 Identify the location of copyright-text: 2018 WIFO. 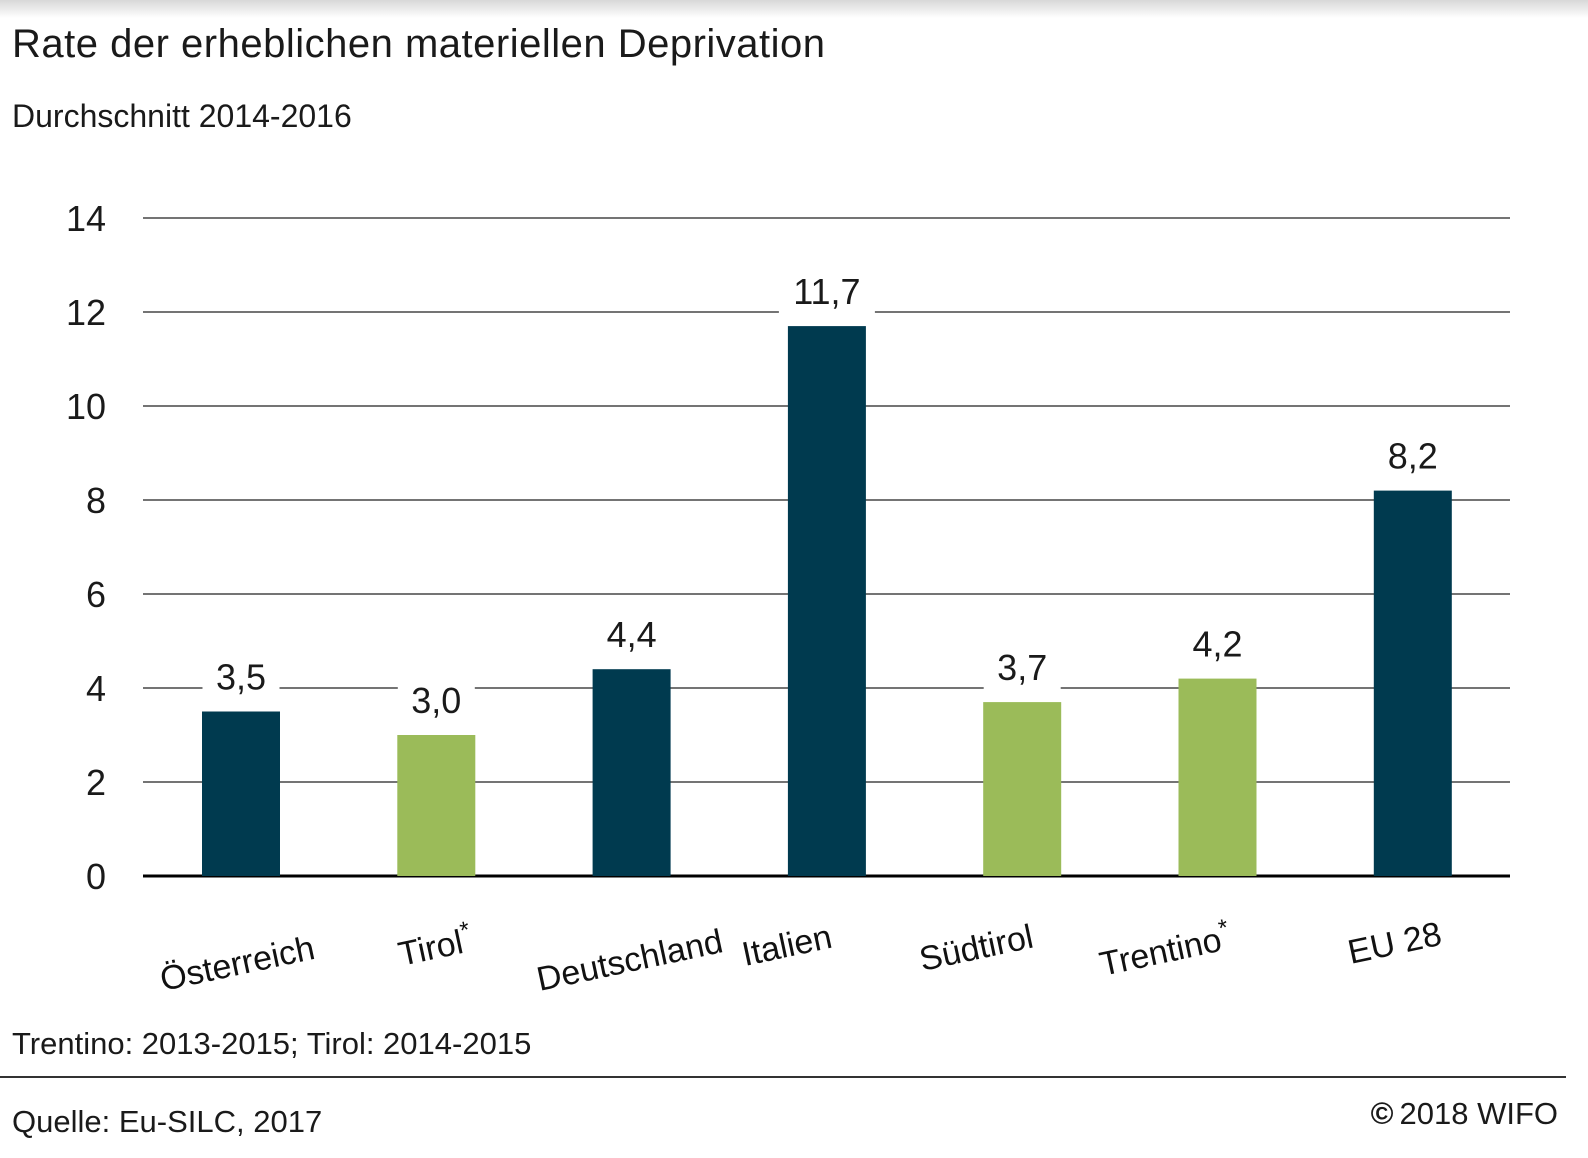
(1479, 1113).